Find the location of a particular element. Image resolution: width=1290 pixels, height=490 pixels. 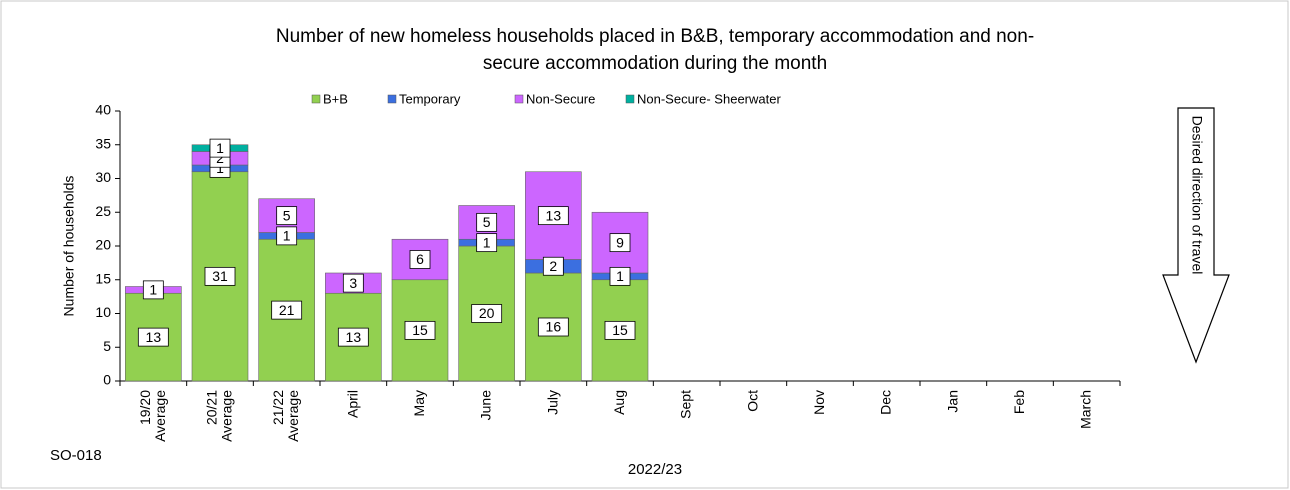

x-axis-label: 2022/23 is located at coordinates (655, 469).